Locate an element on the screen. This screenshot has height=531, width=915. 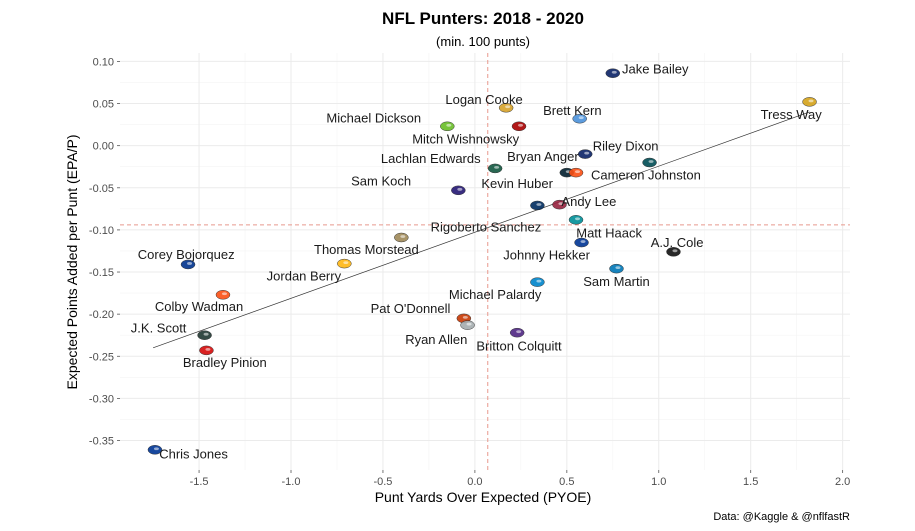
label-j-k-scott: J.K. Scott is located at coordinates (159, 328).